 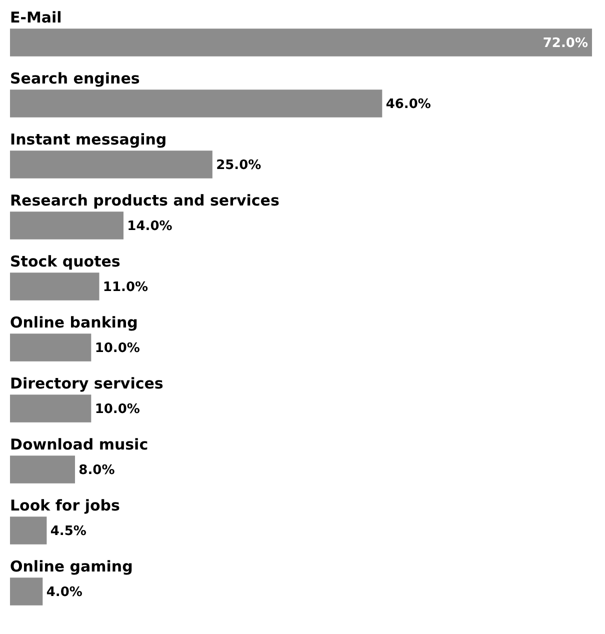 I want to click on data-label: 14.0%, so click(x=149, y=226).